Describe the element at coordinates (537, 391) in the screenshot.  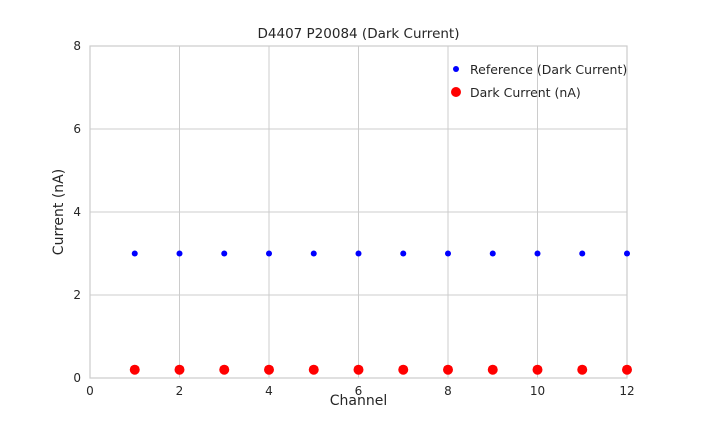
I see `x-tick-label: 10` at that location.